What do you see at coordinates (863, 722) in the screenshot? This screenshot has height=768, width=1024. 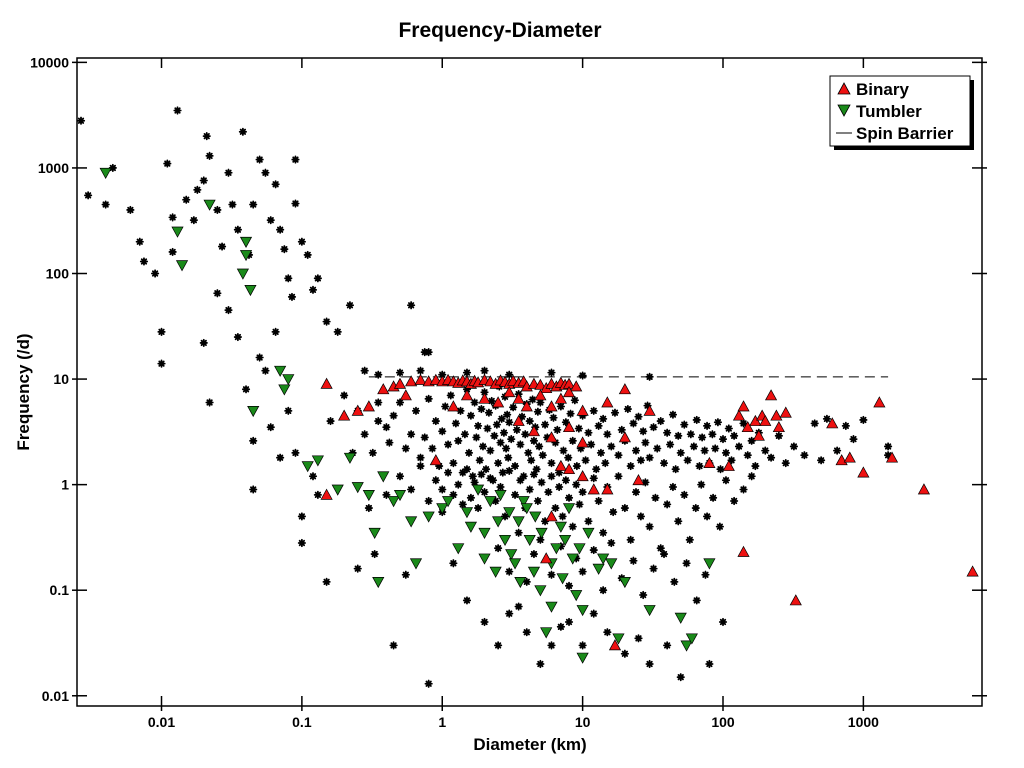 I see `x-tick-label: 1000` at bounding box center [863, 722].